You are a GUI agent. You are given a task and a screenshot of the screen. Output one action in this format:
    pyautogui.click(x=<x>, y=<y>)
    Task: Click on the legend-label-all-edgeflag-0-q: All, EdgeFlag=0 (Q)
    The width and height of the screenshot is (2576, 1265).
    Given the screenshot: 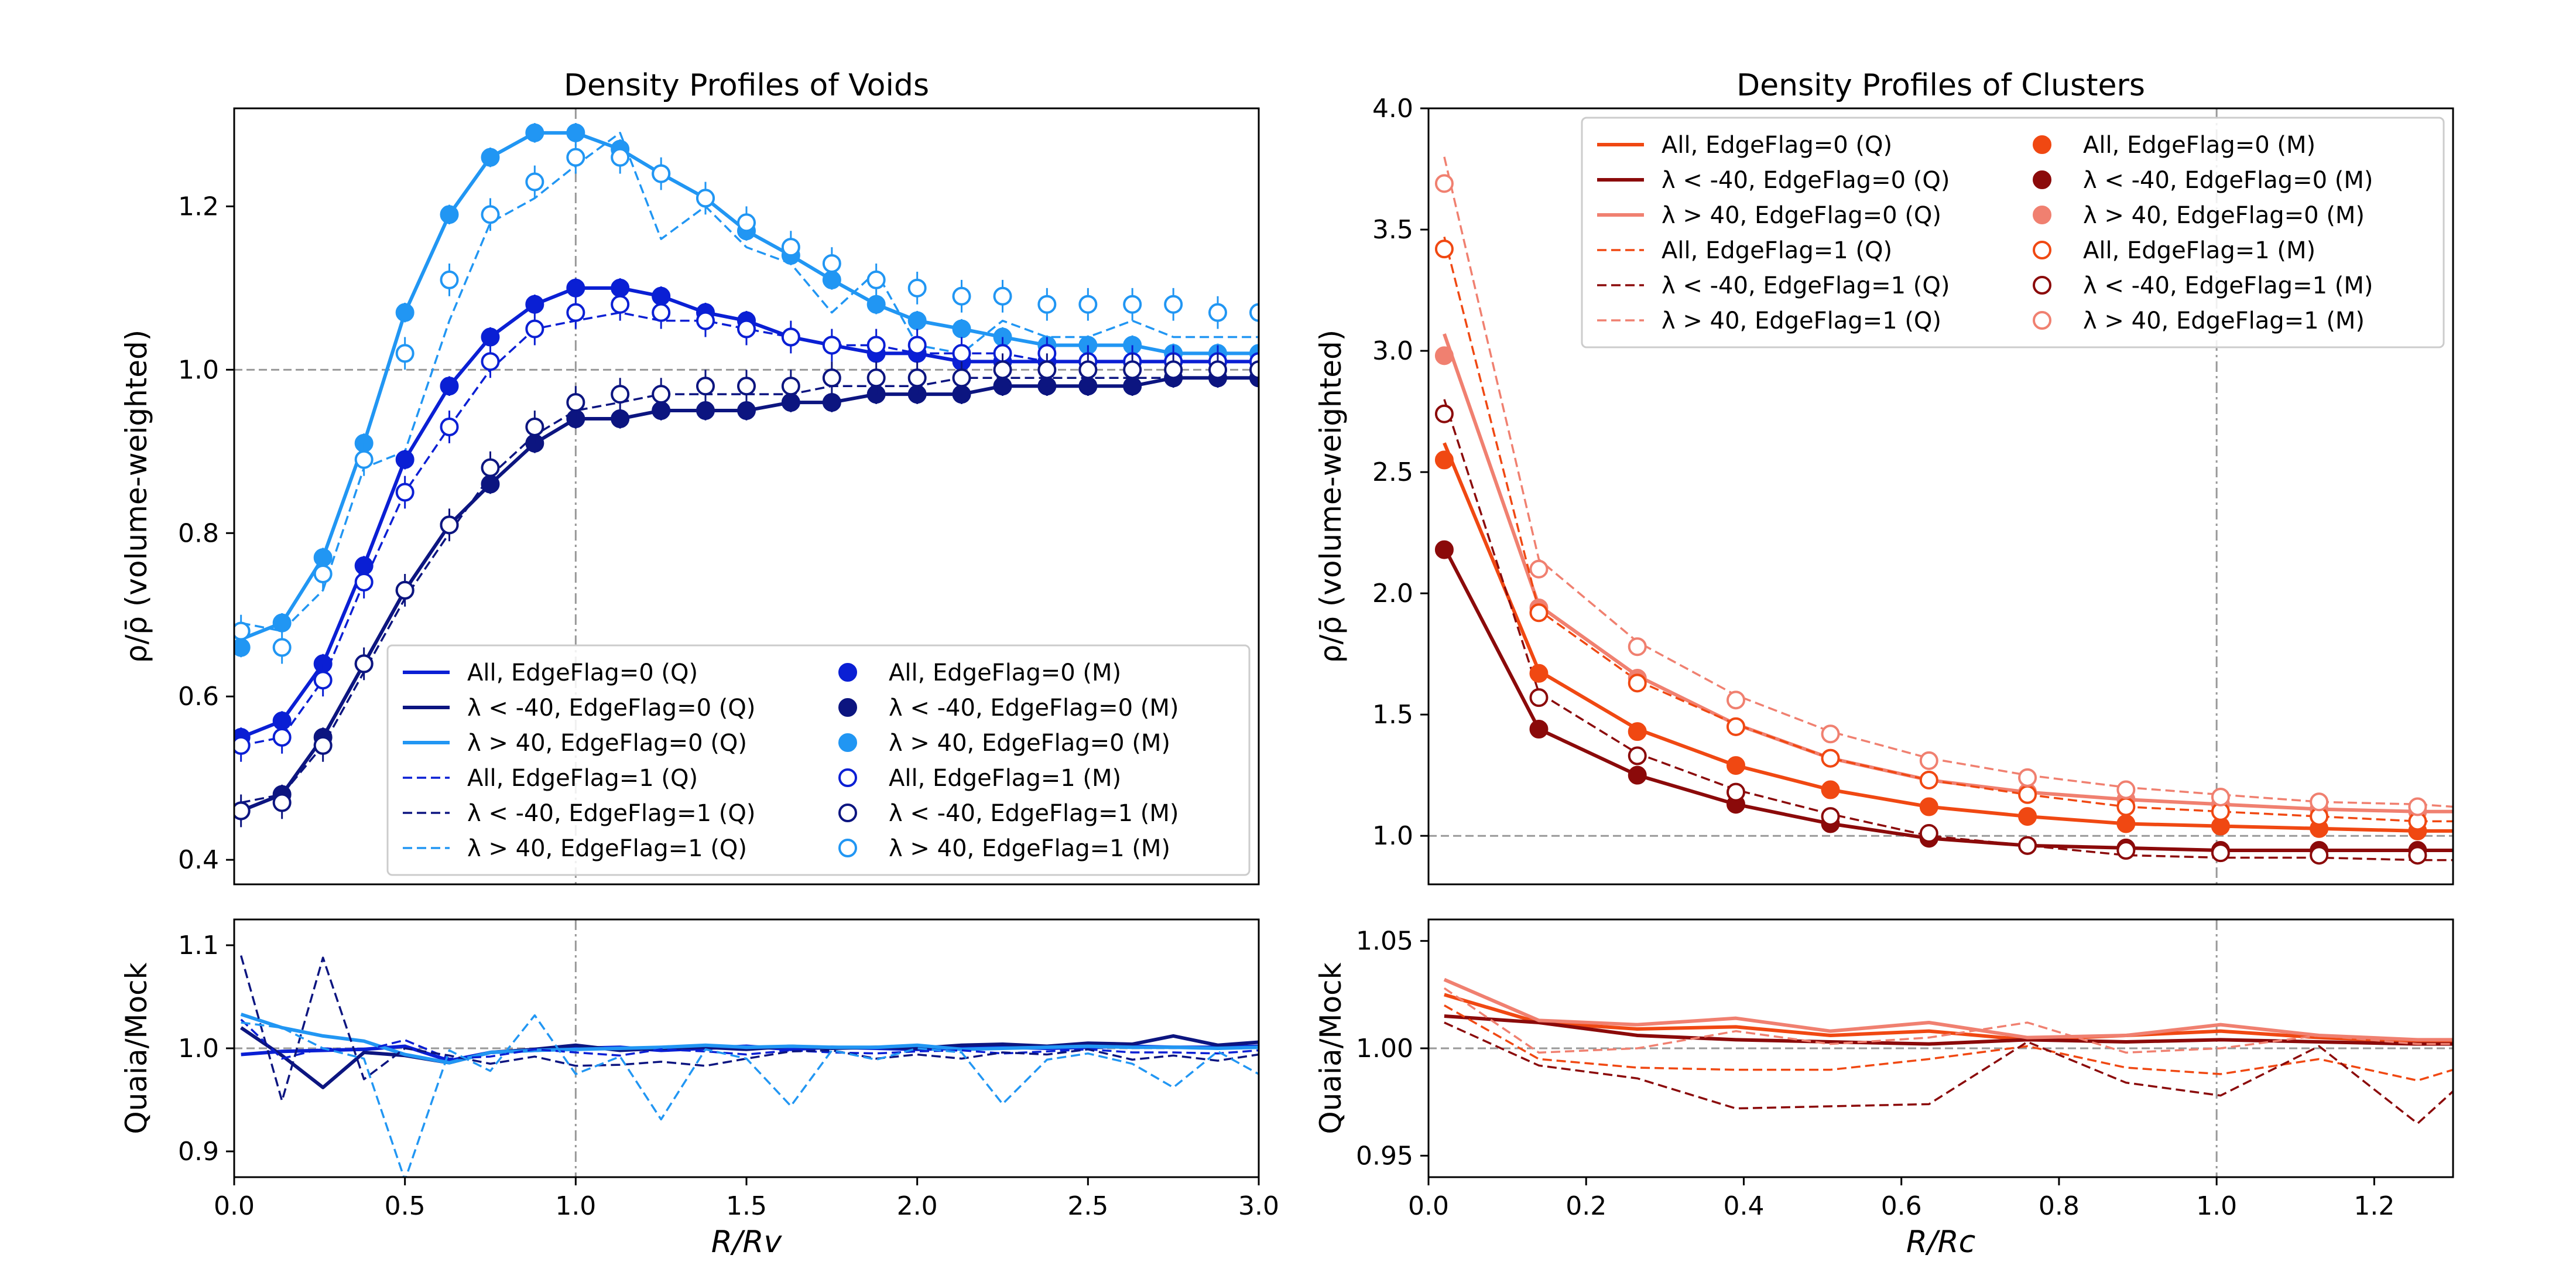 What is the action you would take?
    pyautogui.click(x=1777, y=145)
    